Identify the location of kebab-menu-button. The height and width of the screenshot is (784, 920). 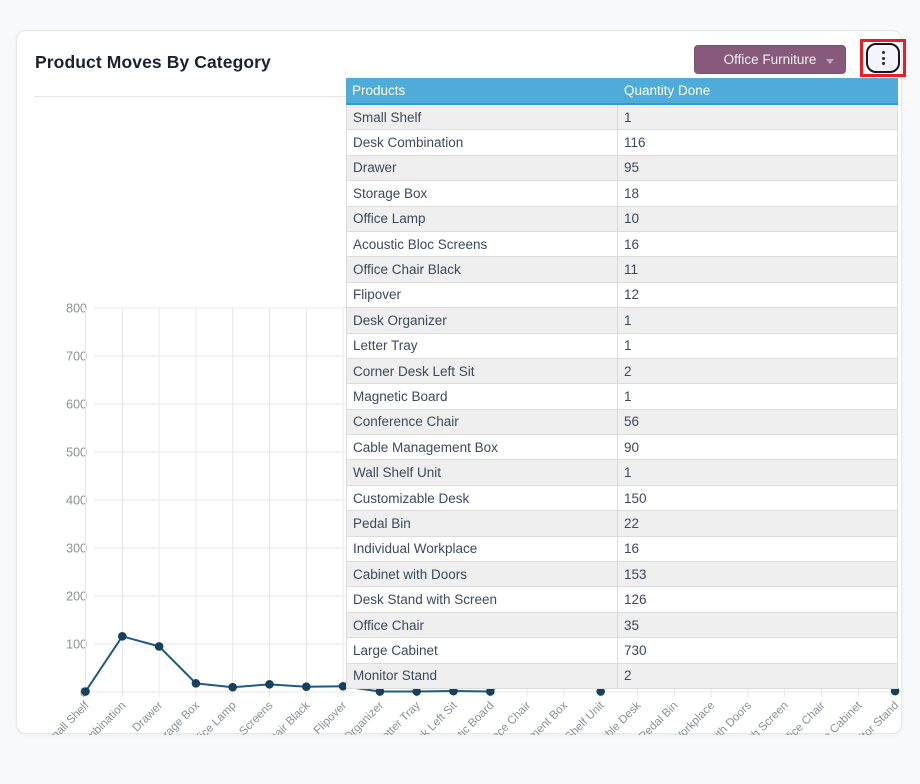
(883, 58).